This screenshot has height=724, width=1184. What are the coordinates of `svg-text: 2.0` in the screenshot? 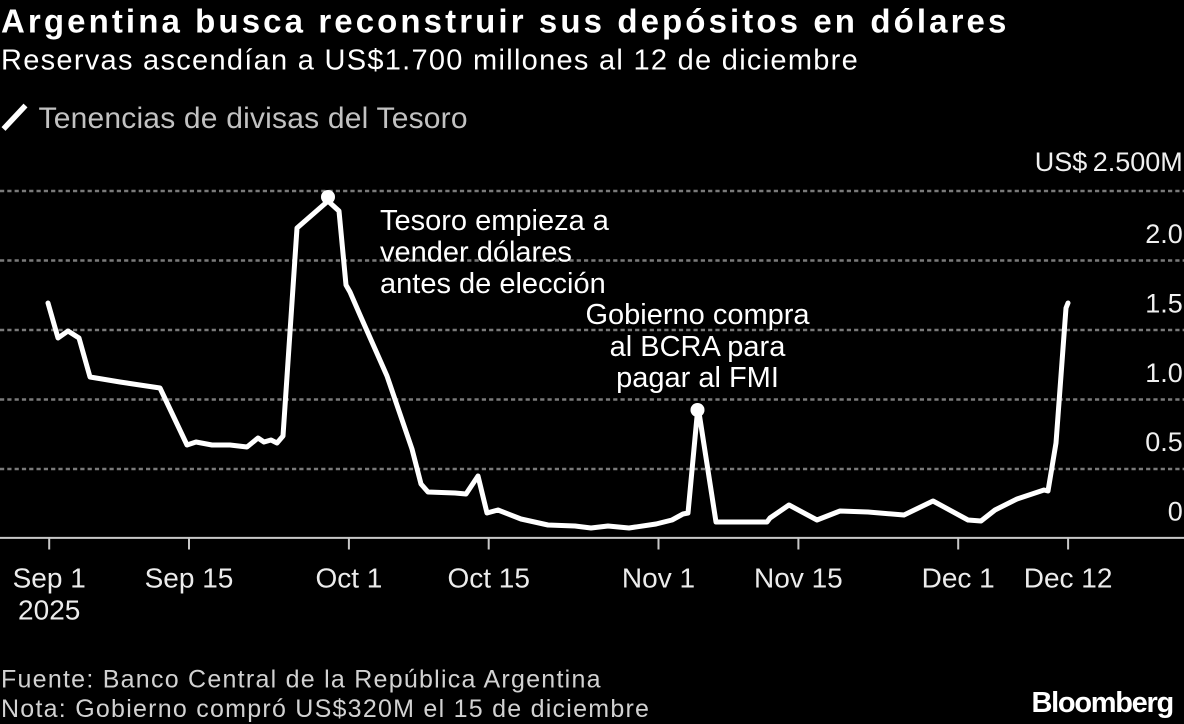 It's located at (1164, 234).